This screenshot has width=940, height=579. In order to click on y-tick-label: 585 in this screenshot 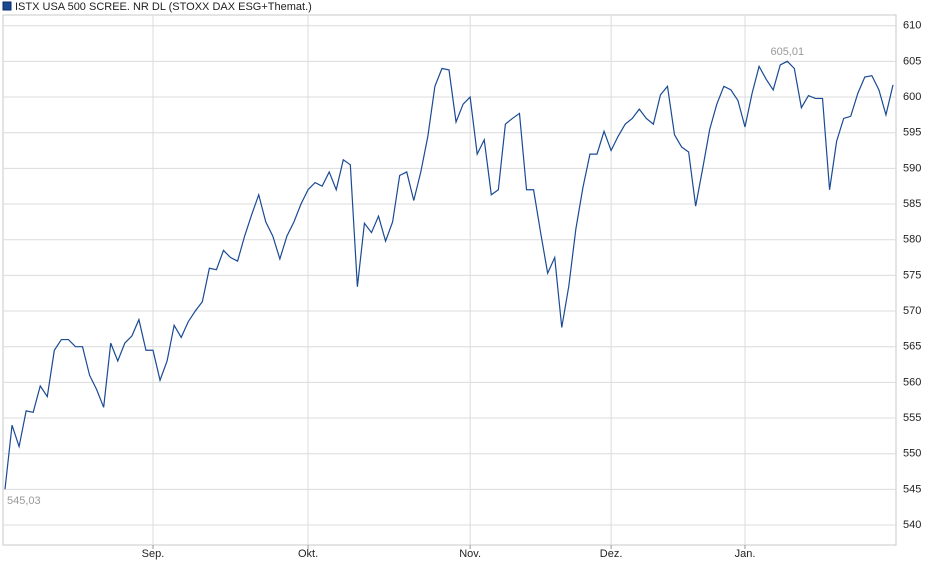, I will do `click(912, 204)`.